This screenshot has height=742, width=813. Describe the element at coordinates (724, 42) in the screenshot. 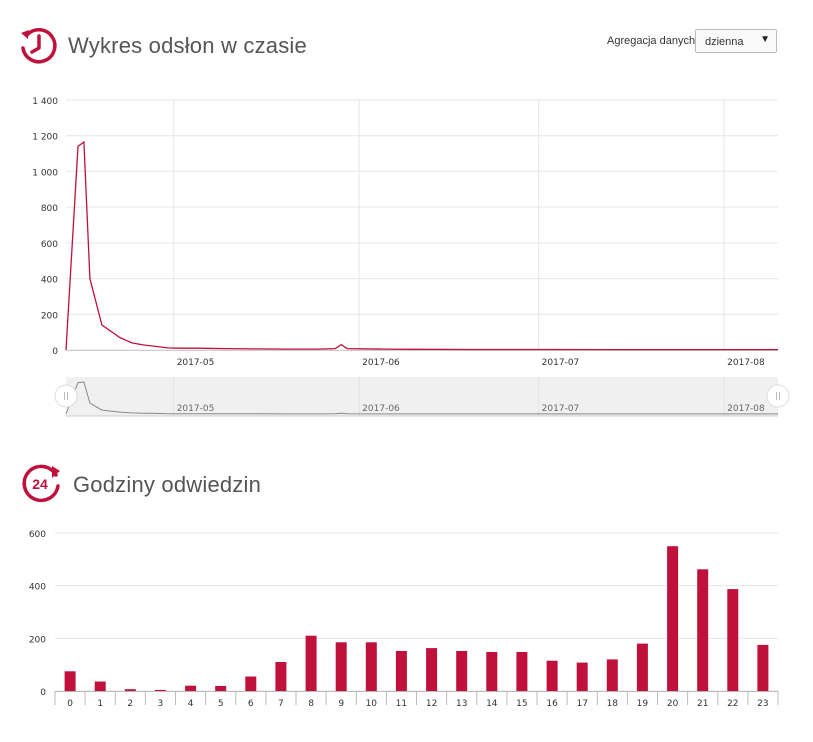

I see `aggregation-value: dzienna` at that location.